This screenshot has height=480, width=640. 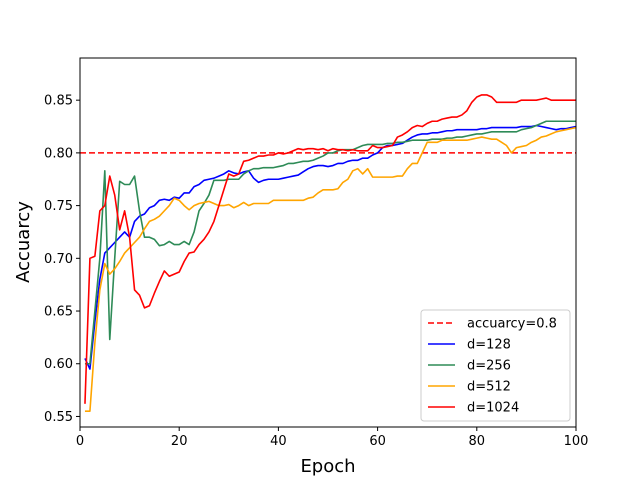 I want to click on y-tick-label: 0.60, so click(x=58, y=364).